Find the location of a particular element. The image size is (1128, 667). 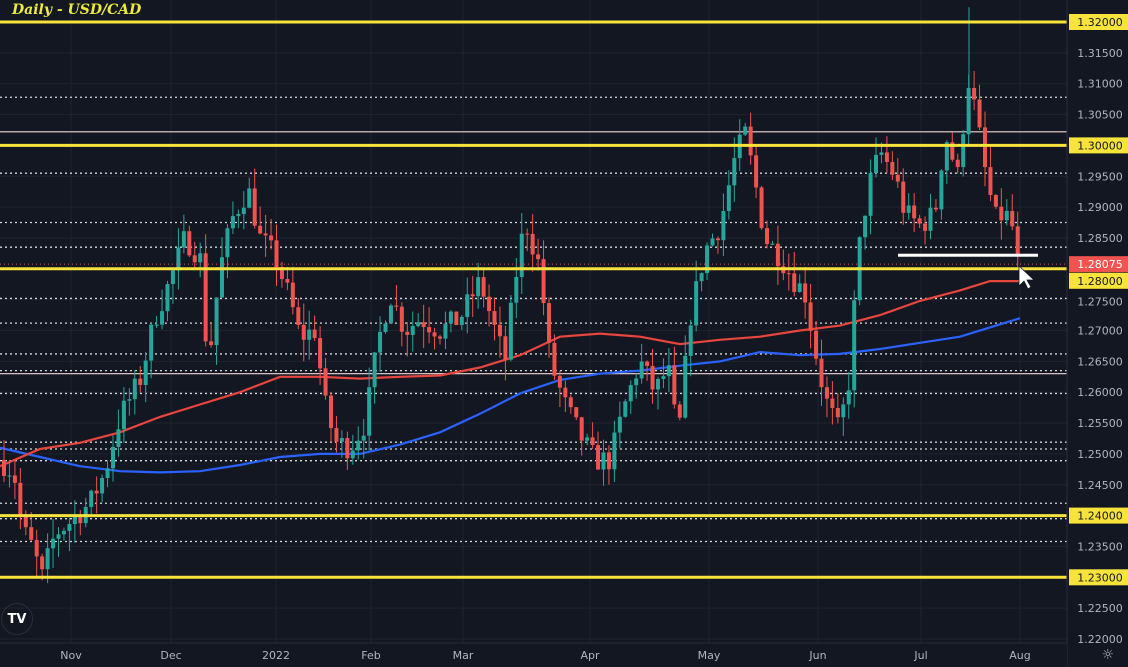

price-tick-label: 1.25000 is located at coordinates (1100, 454).